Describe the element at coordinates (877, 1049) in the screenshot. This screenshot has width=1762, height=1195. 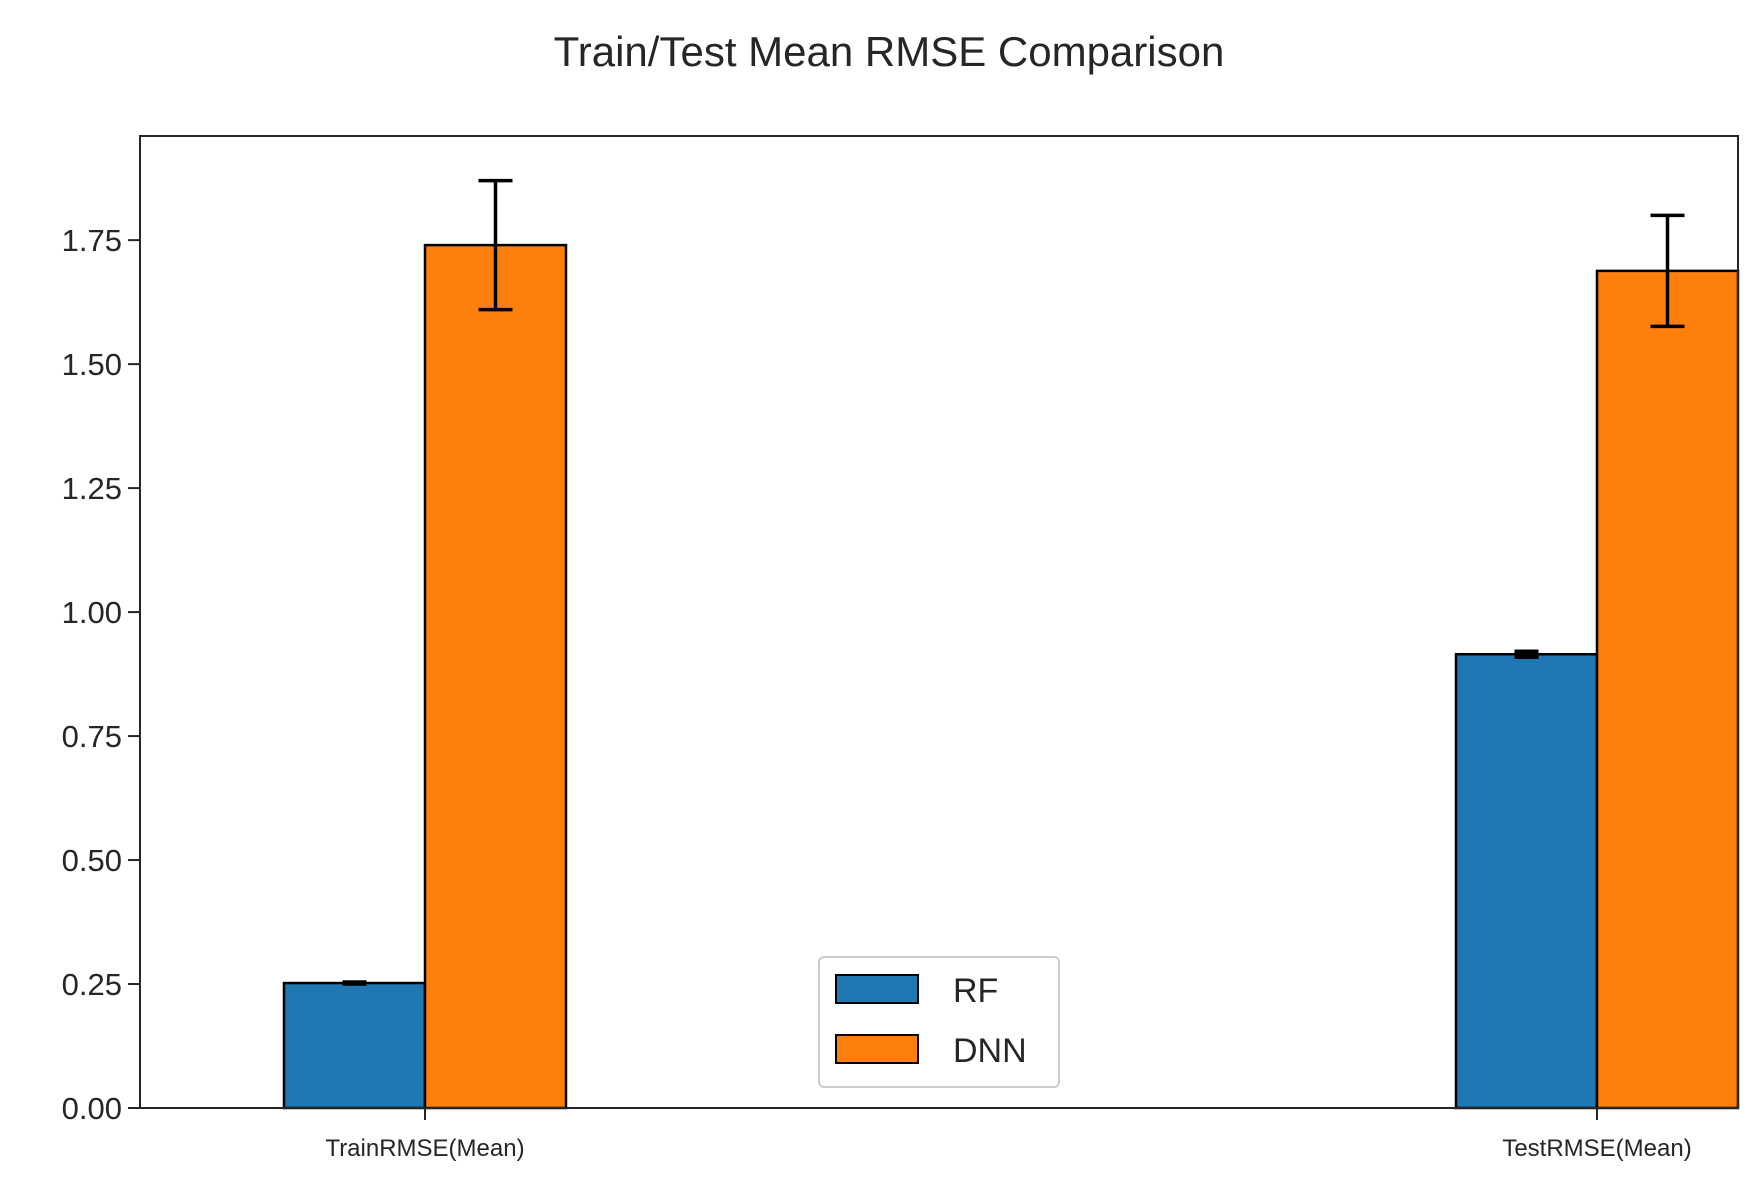
I see `legend-swatch-dnn` at that location.